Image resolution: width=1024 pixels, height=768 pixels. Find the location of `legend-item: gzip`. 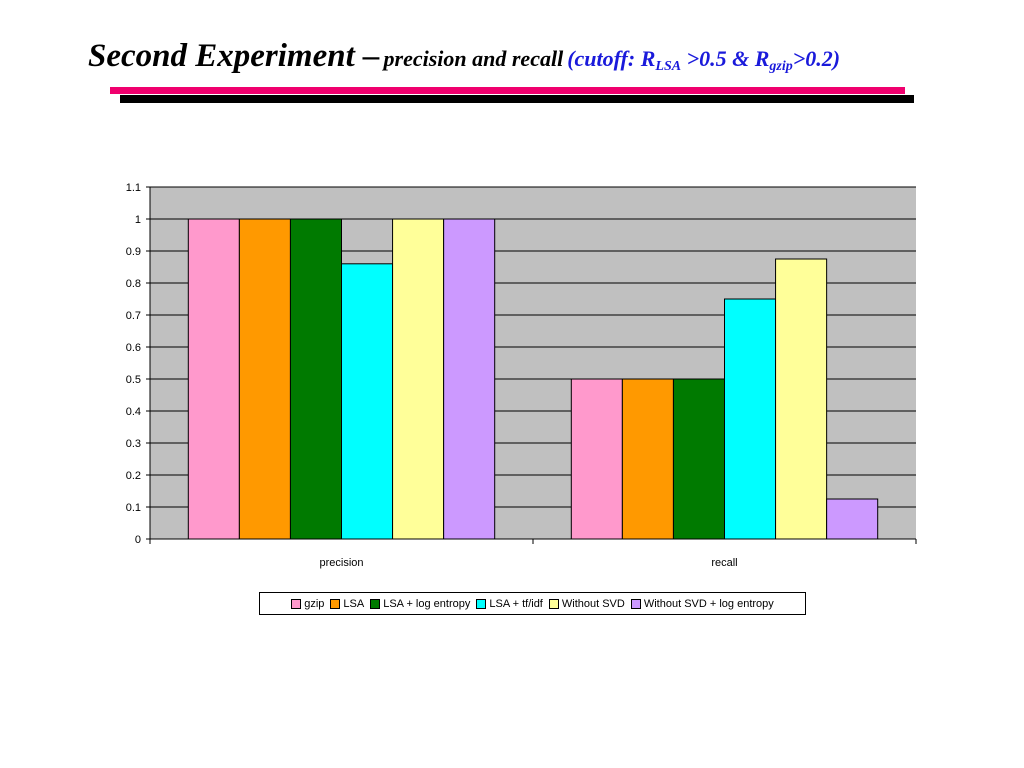

legend-item: gzip is located at coordinates (307, 604).